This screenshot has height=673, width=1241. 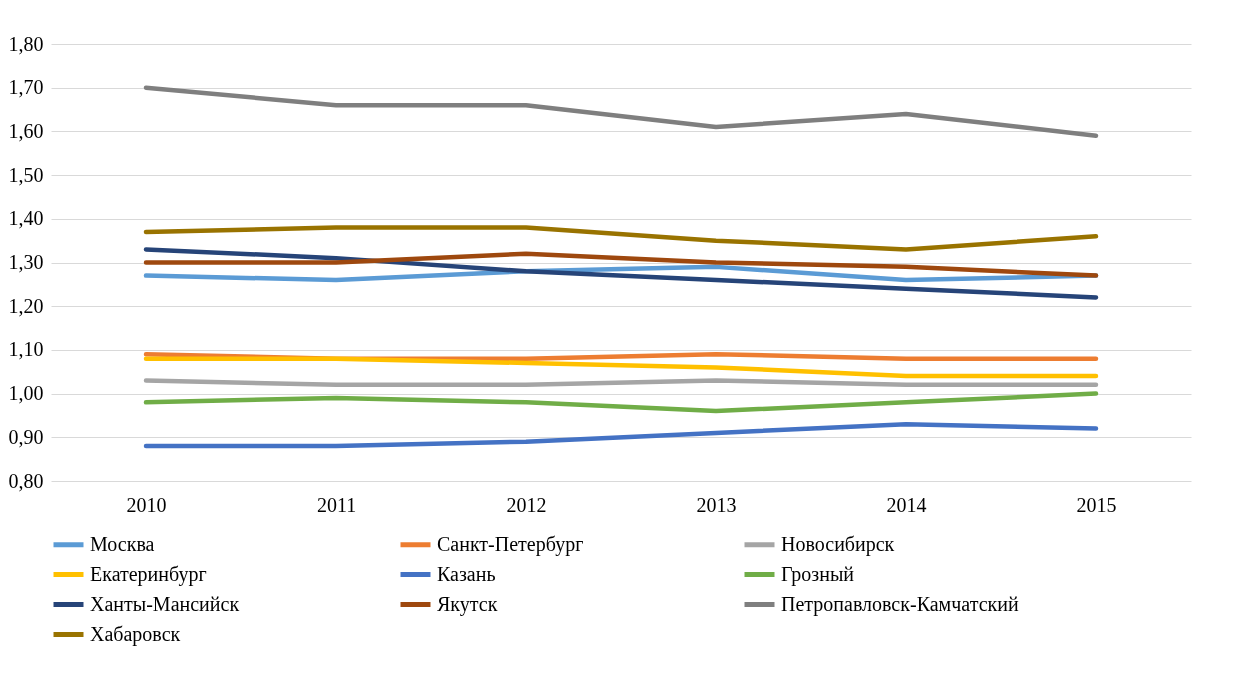 What do you see at coordinates (526, 504) in the screenshot?
I see `x-tick-label: 2012` at bounding box center [526, 504].